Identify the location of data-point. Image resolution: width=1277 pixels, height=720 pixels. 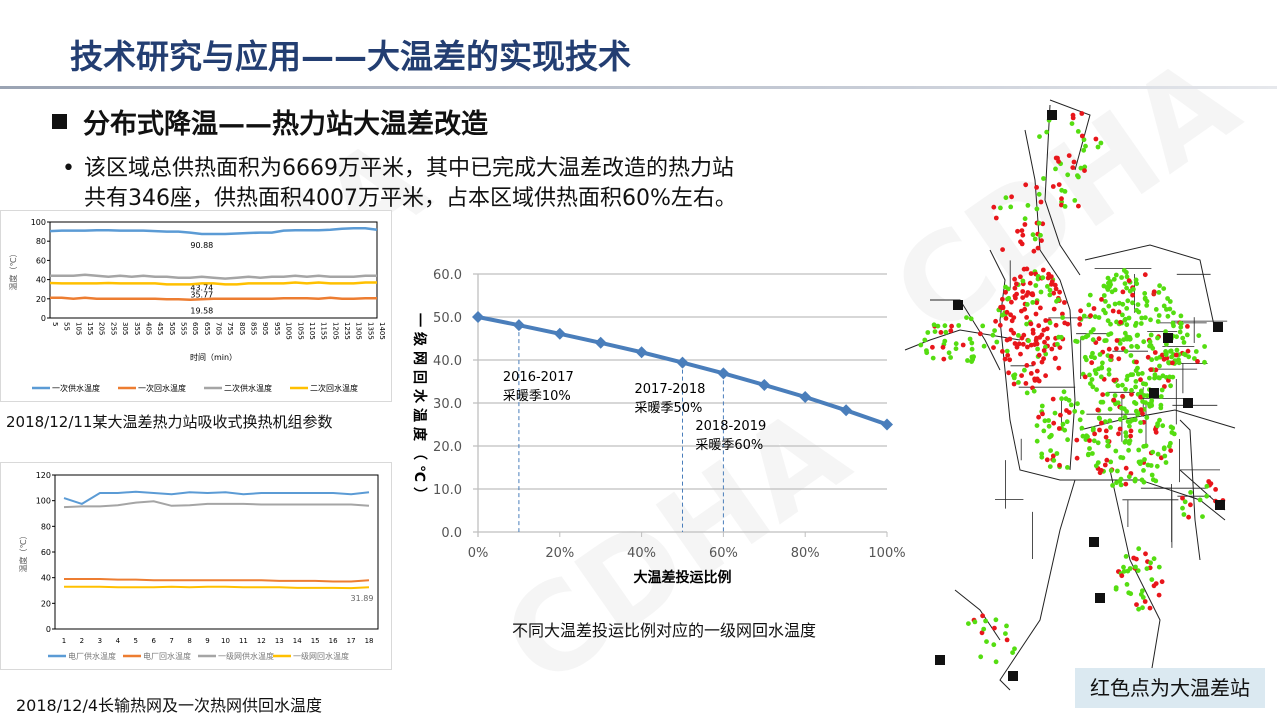
(559, 333).